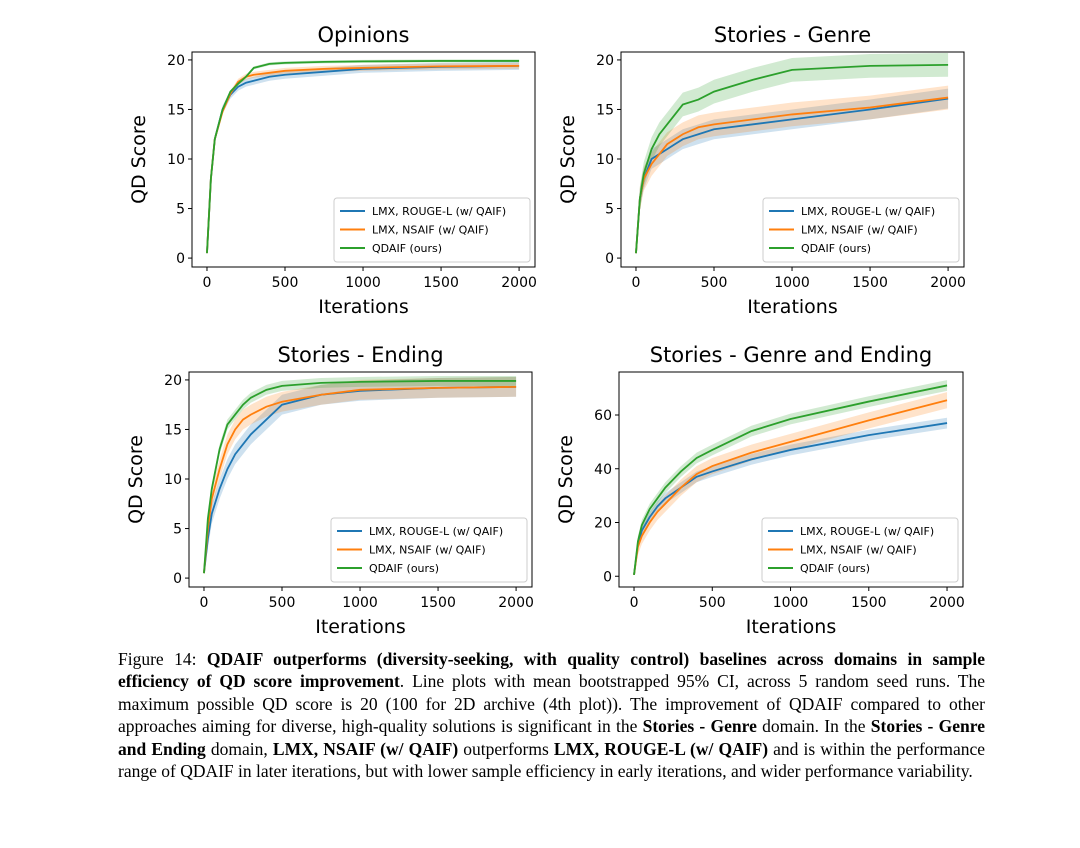 This screenshot has height=848, width=1080. Describe the element at coordinates (360, 355) in the screenshot. I see `subplot-title: Stories - Ending` at that location.